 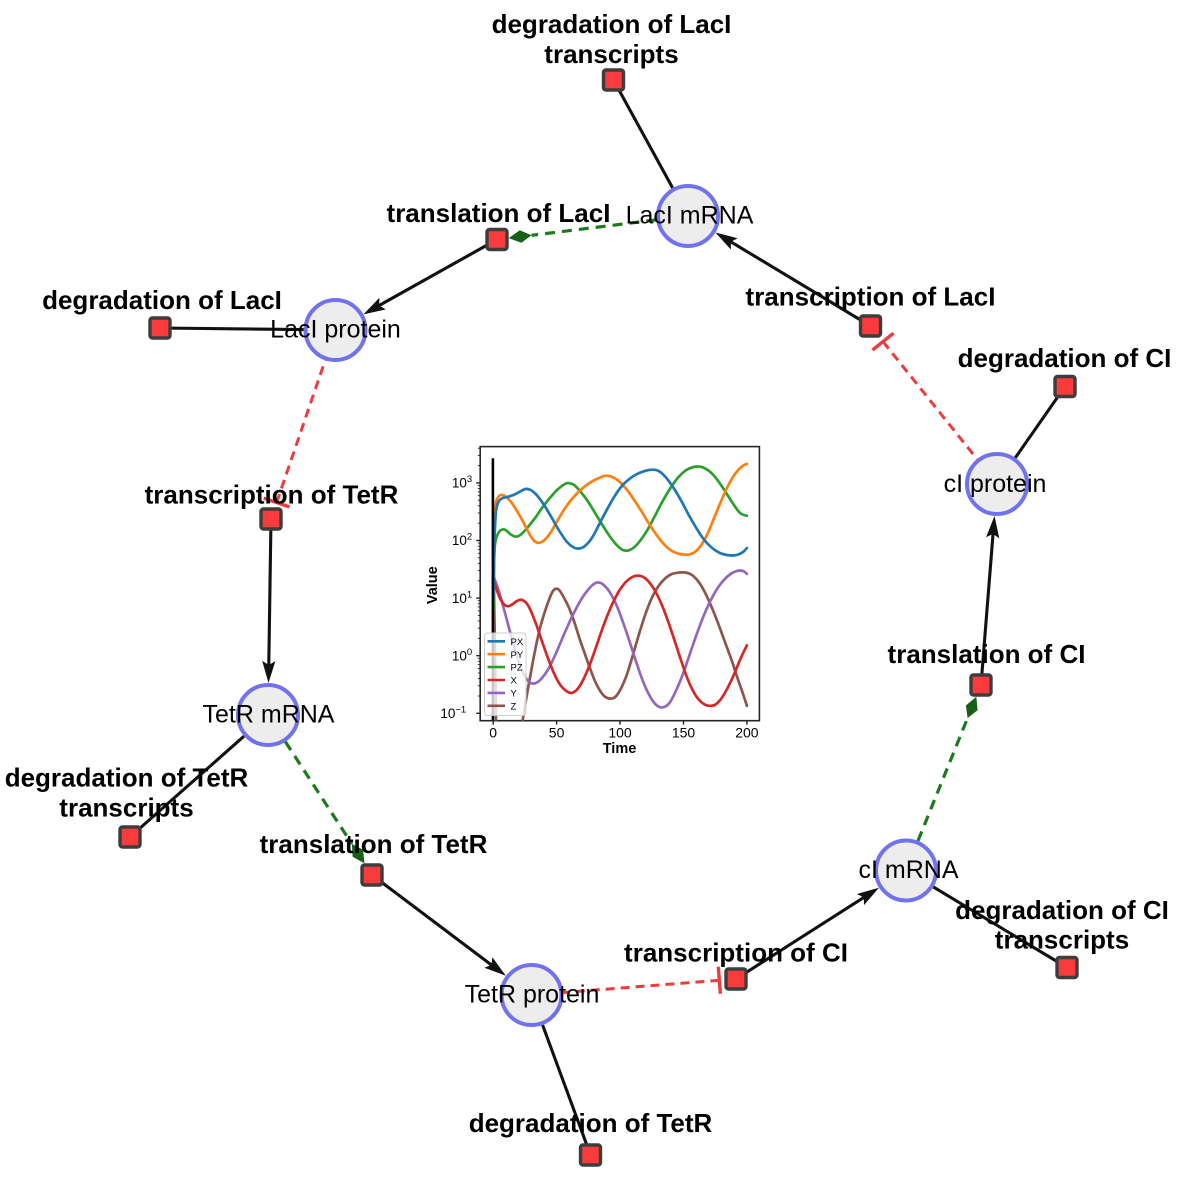 What do you see at coordinates (747, 733) in the screenshot?
I see `svg-text: 200` at bounding box center [747, 733].